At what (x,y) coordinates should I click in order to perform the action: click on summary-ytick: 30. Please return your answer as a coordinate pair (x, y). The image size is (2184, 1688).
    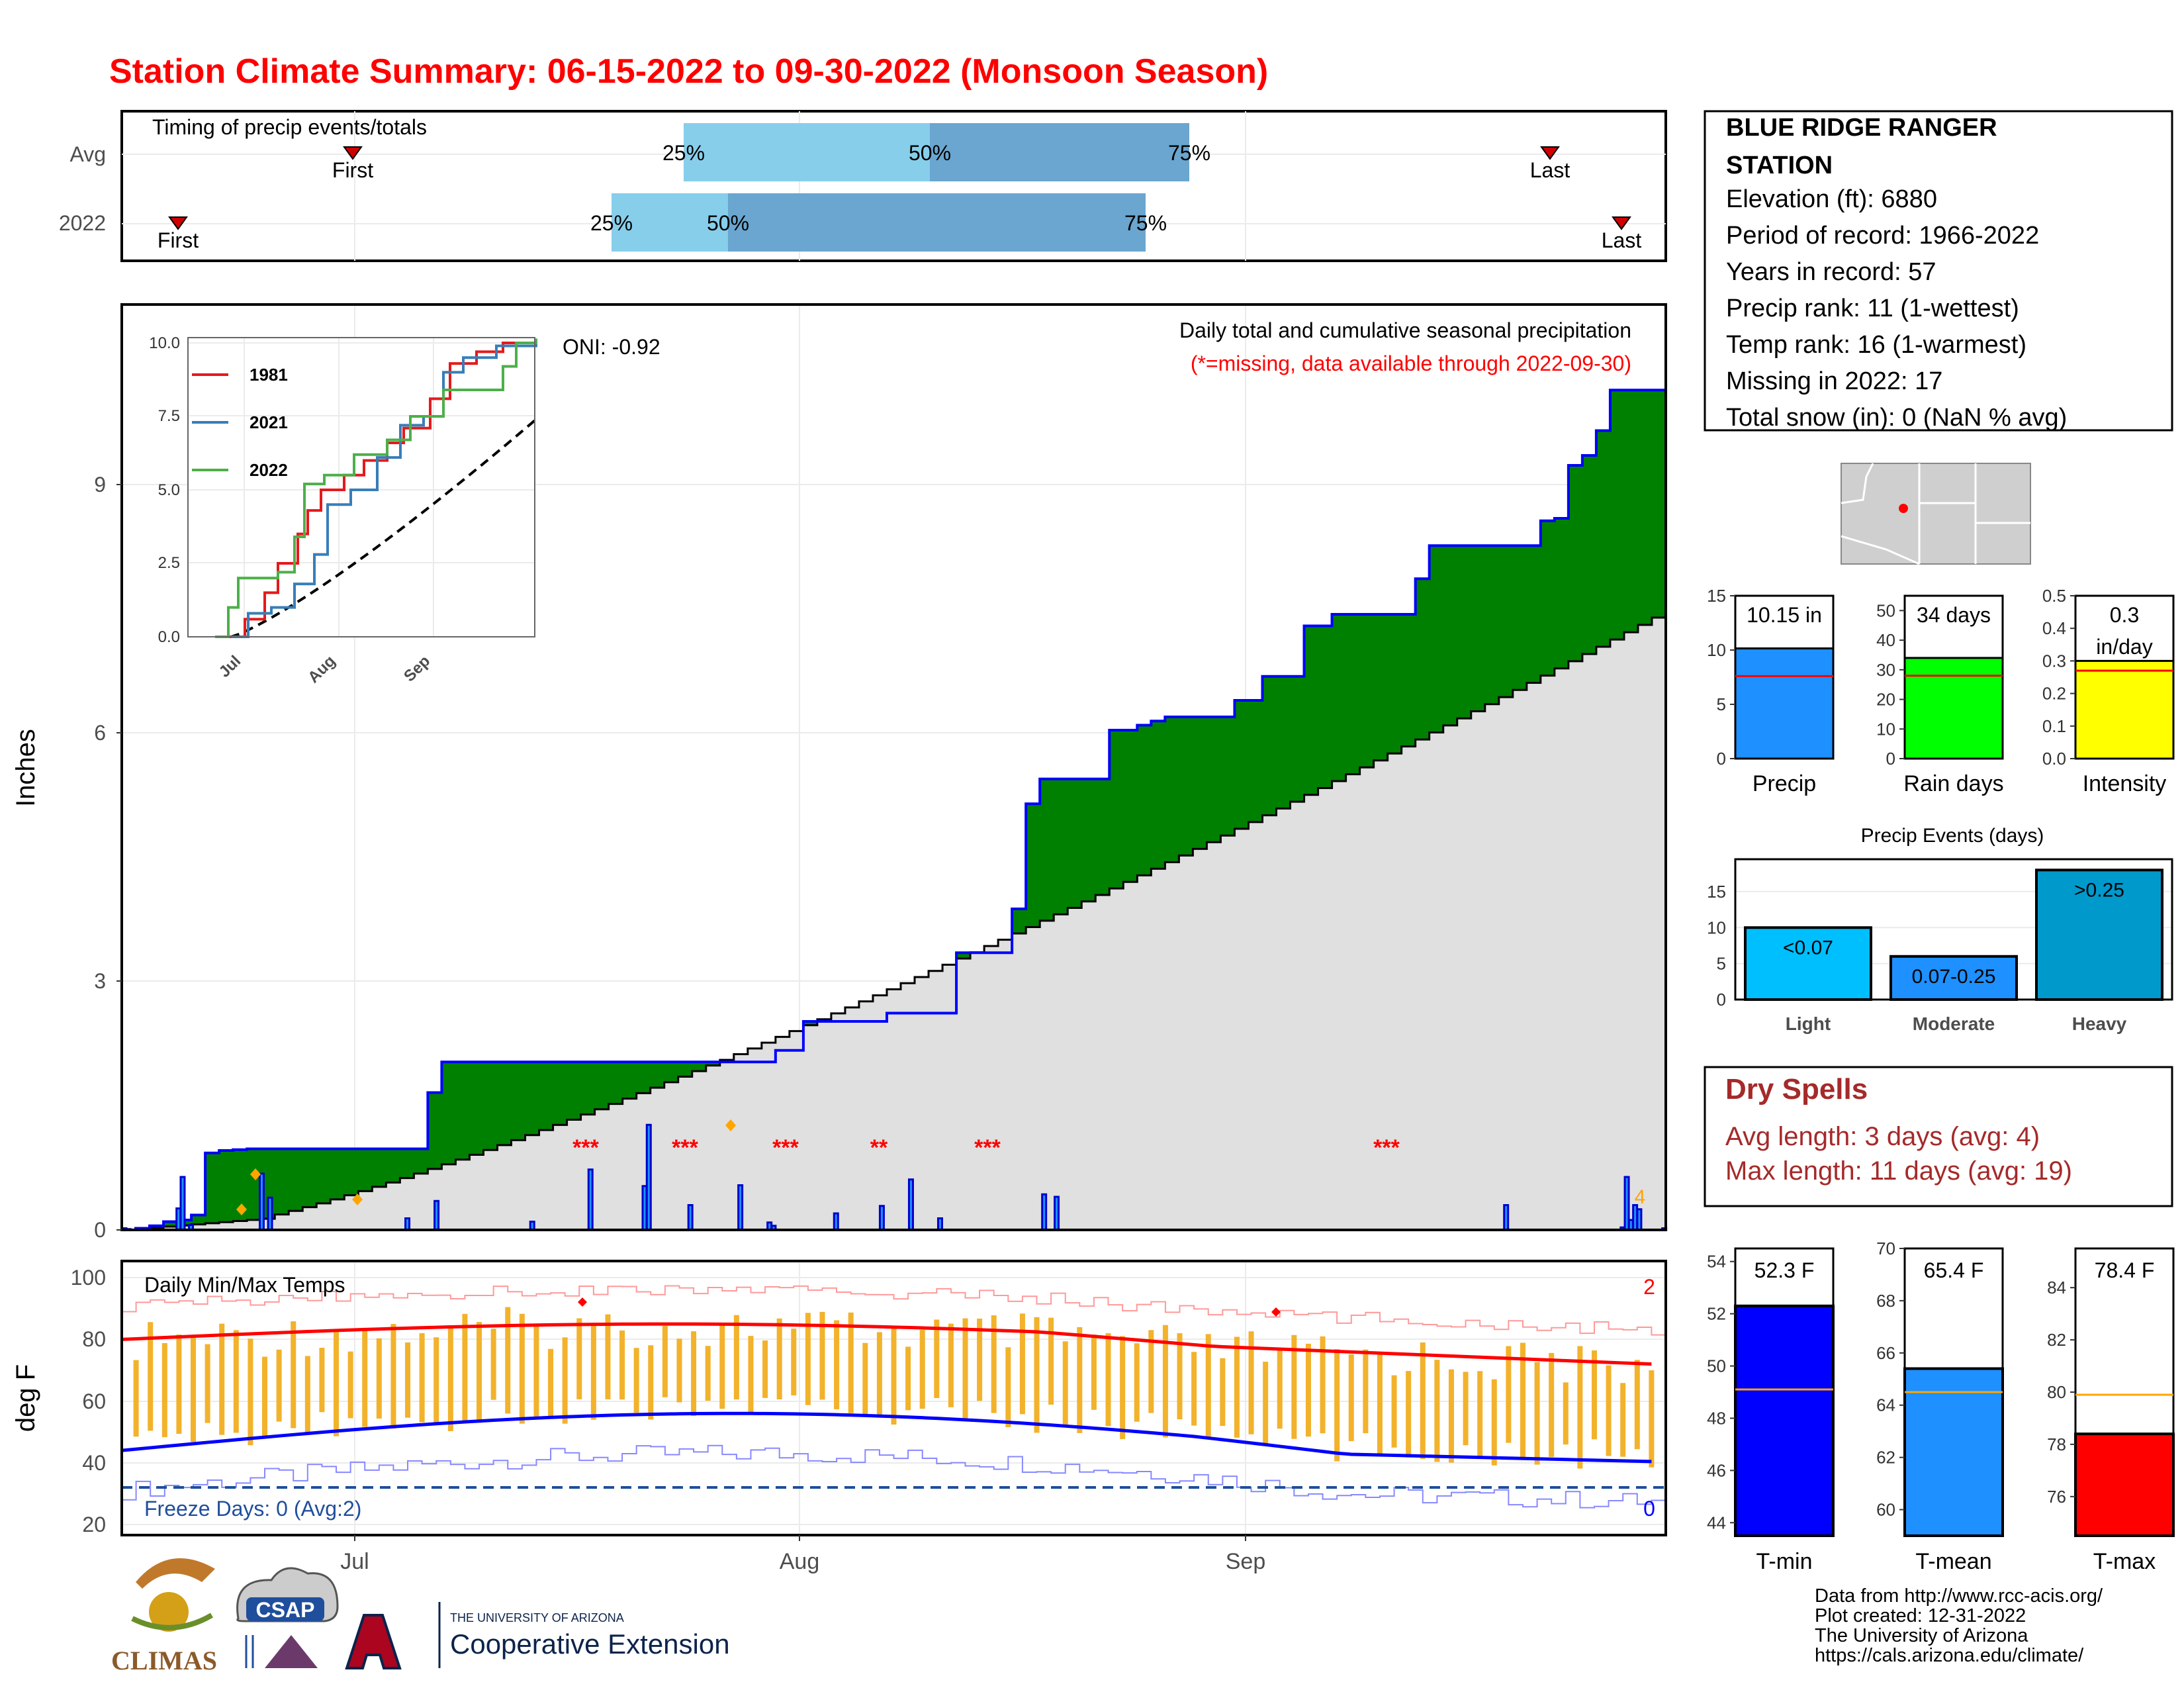
    Looking at the image, I should click on (1885, 670).